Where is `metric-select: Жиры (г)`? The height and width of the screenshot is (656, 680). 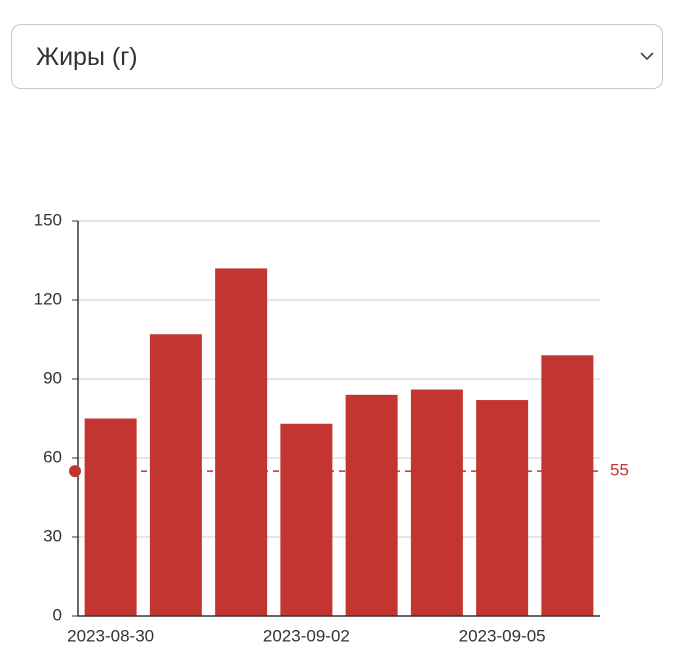 metric-select: Жиры (г) is located at coordinates (337, 56).